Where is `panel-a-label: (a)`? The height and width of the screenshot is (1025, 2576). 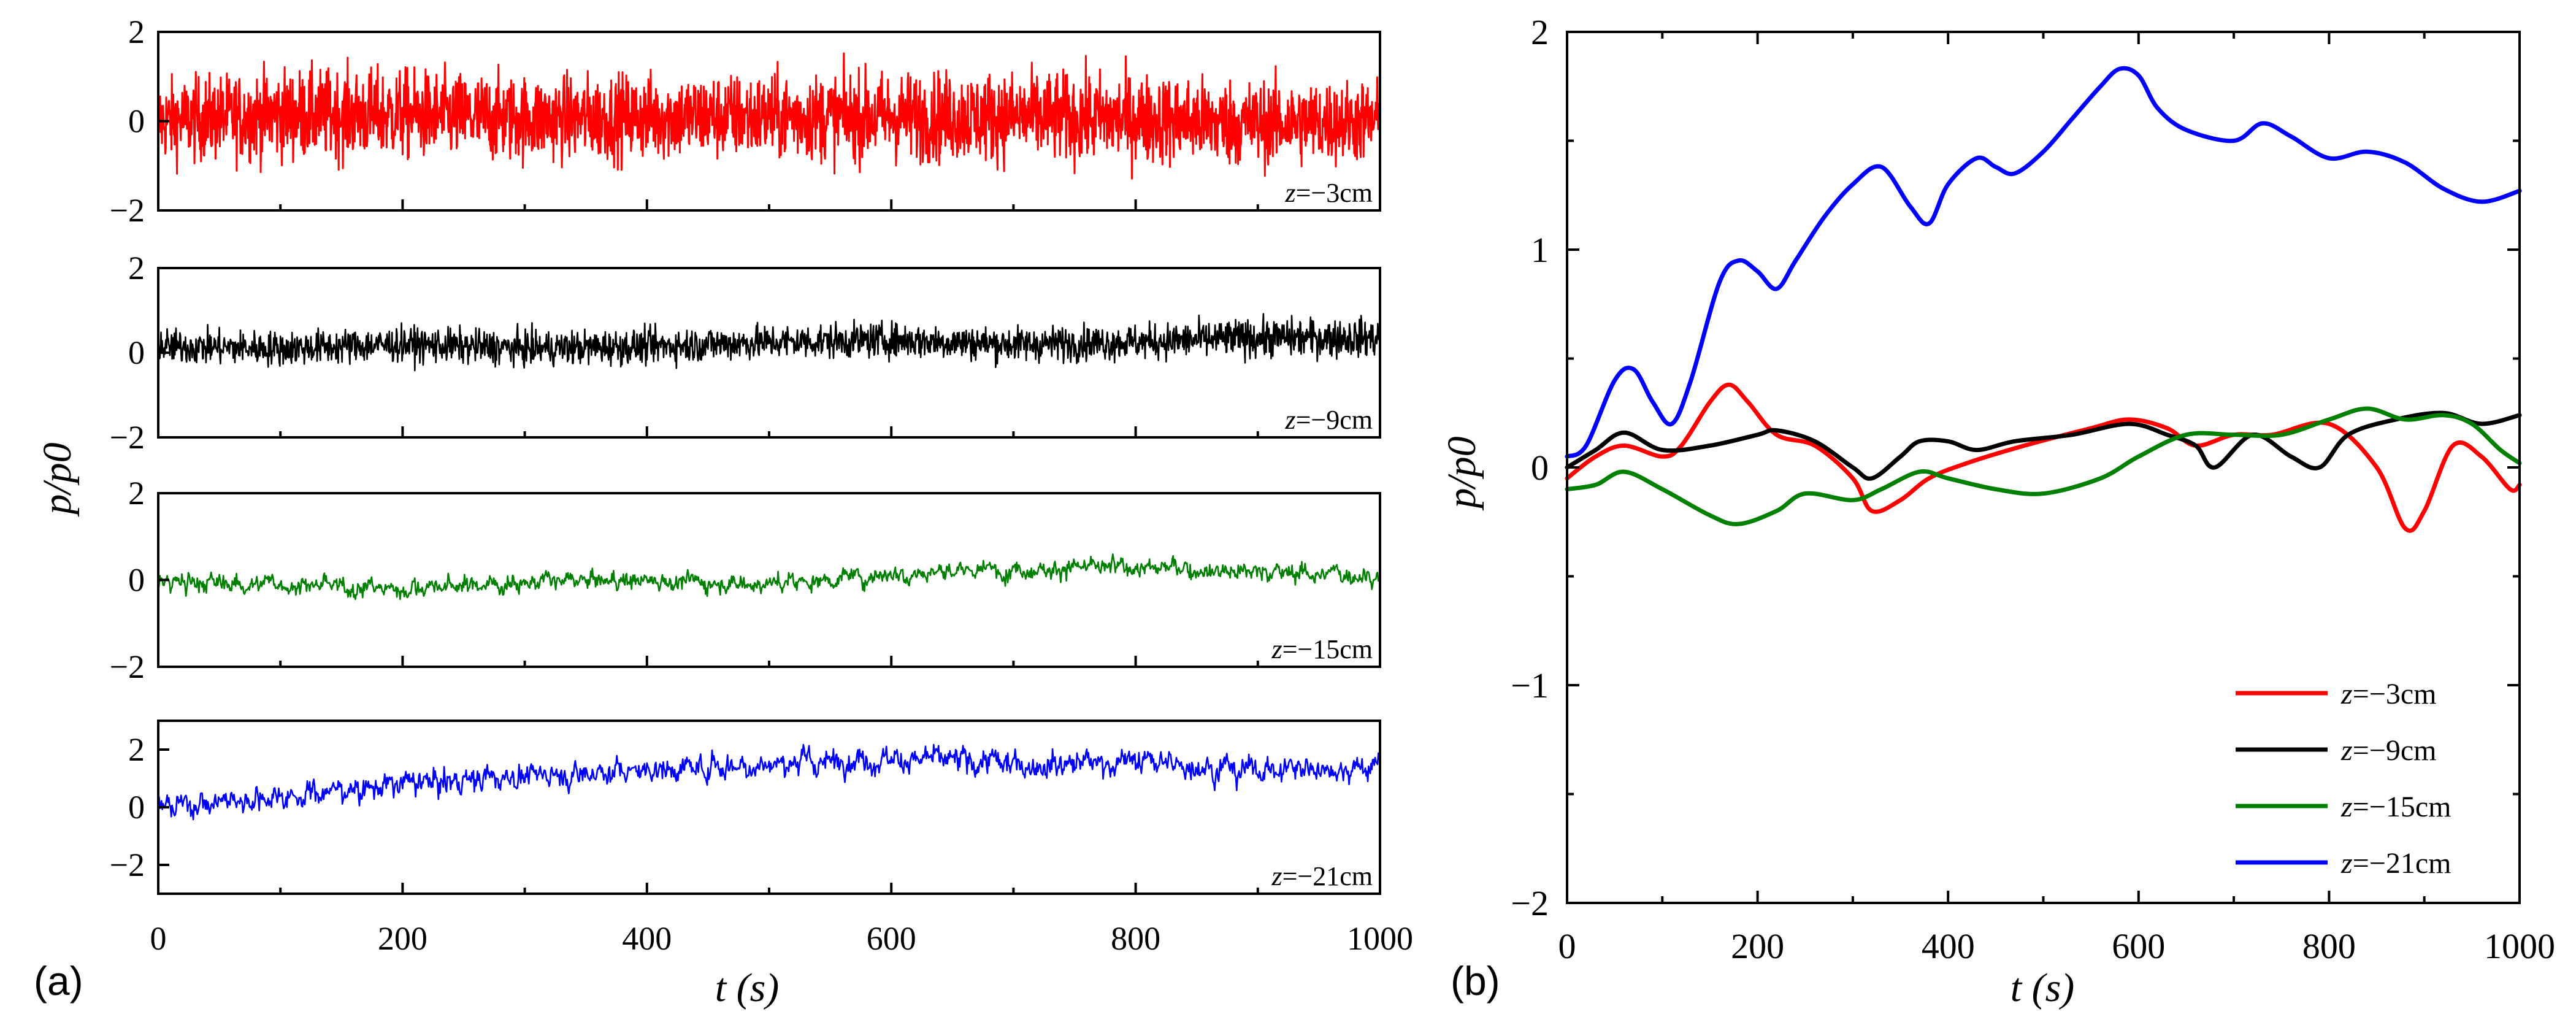 panel-a-label: (a) is located at coordinates (58, 981).